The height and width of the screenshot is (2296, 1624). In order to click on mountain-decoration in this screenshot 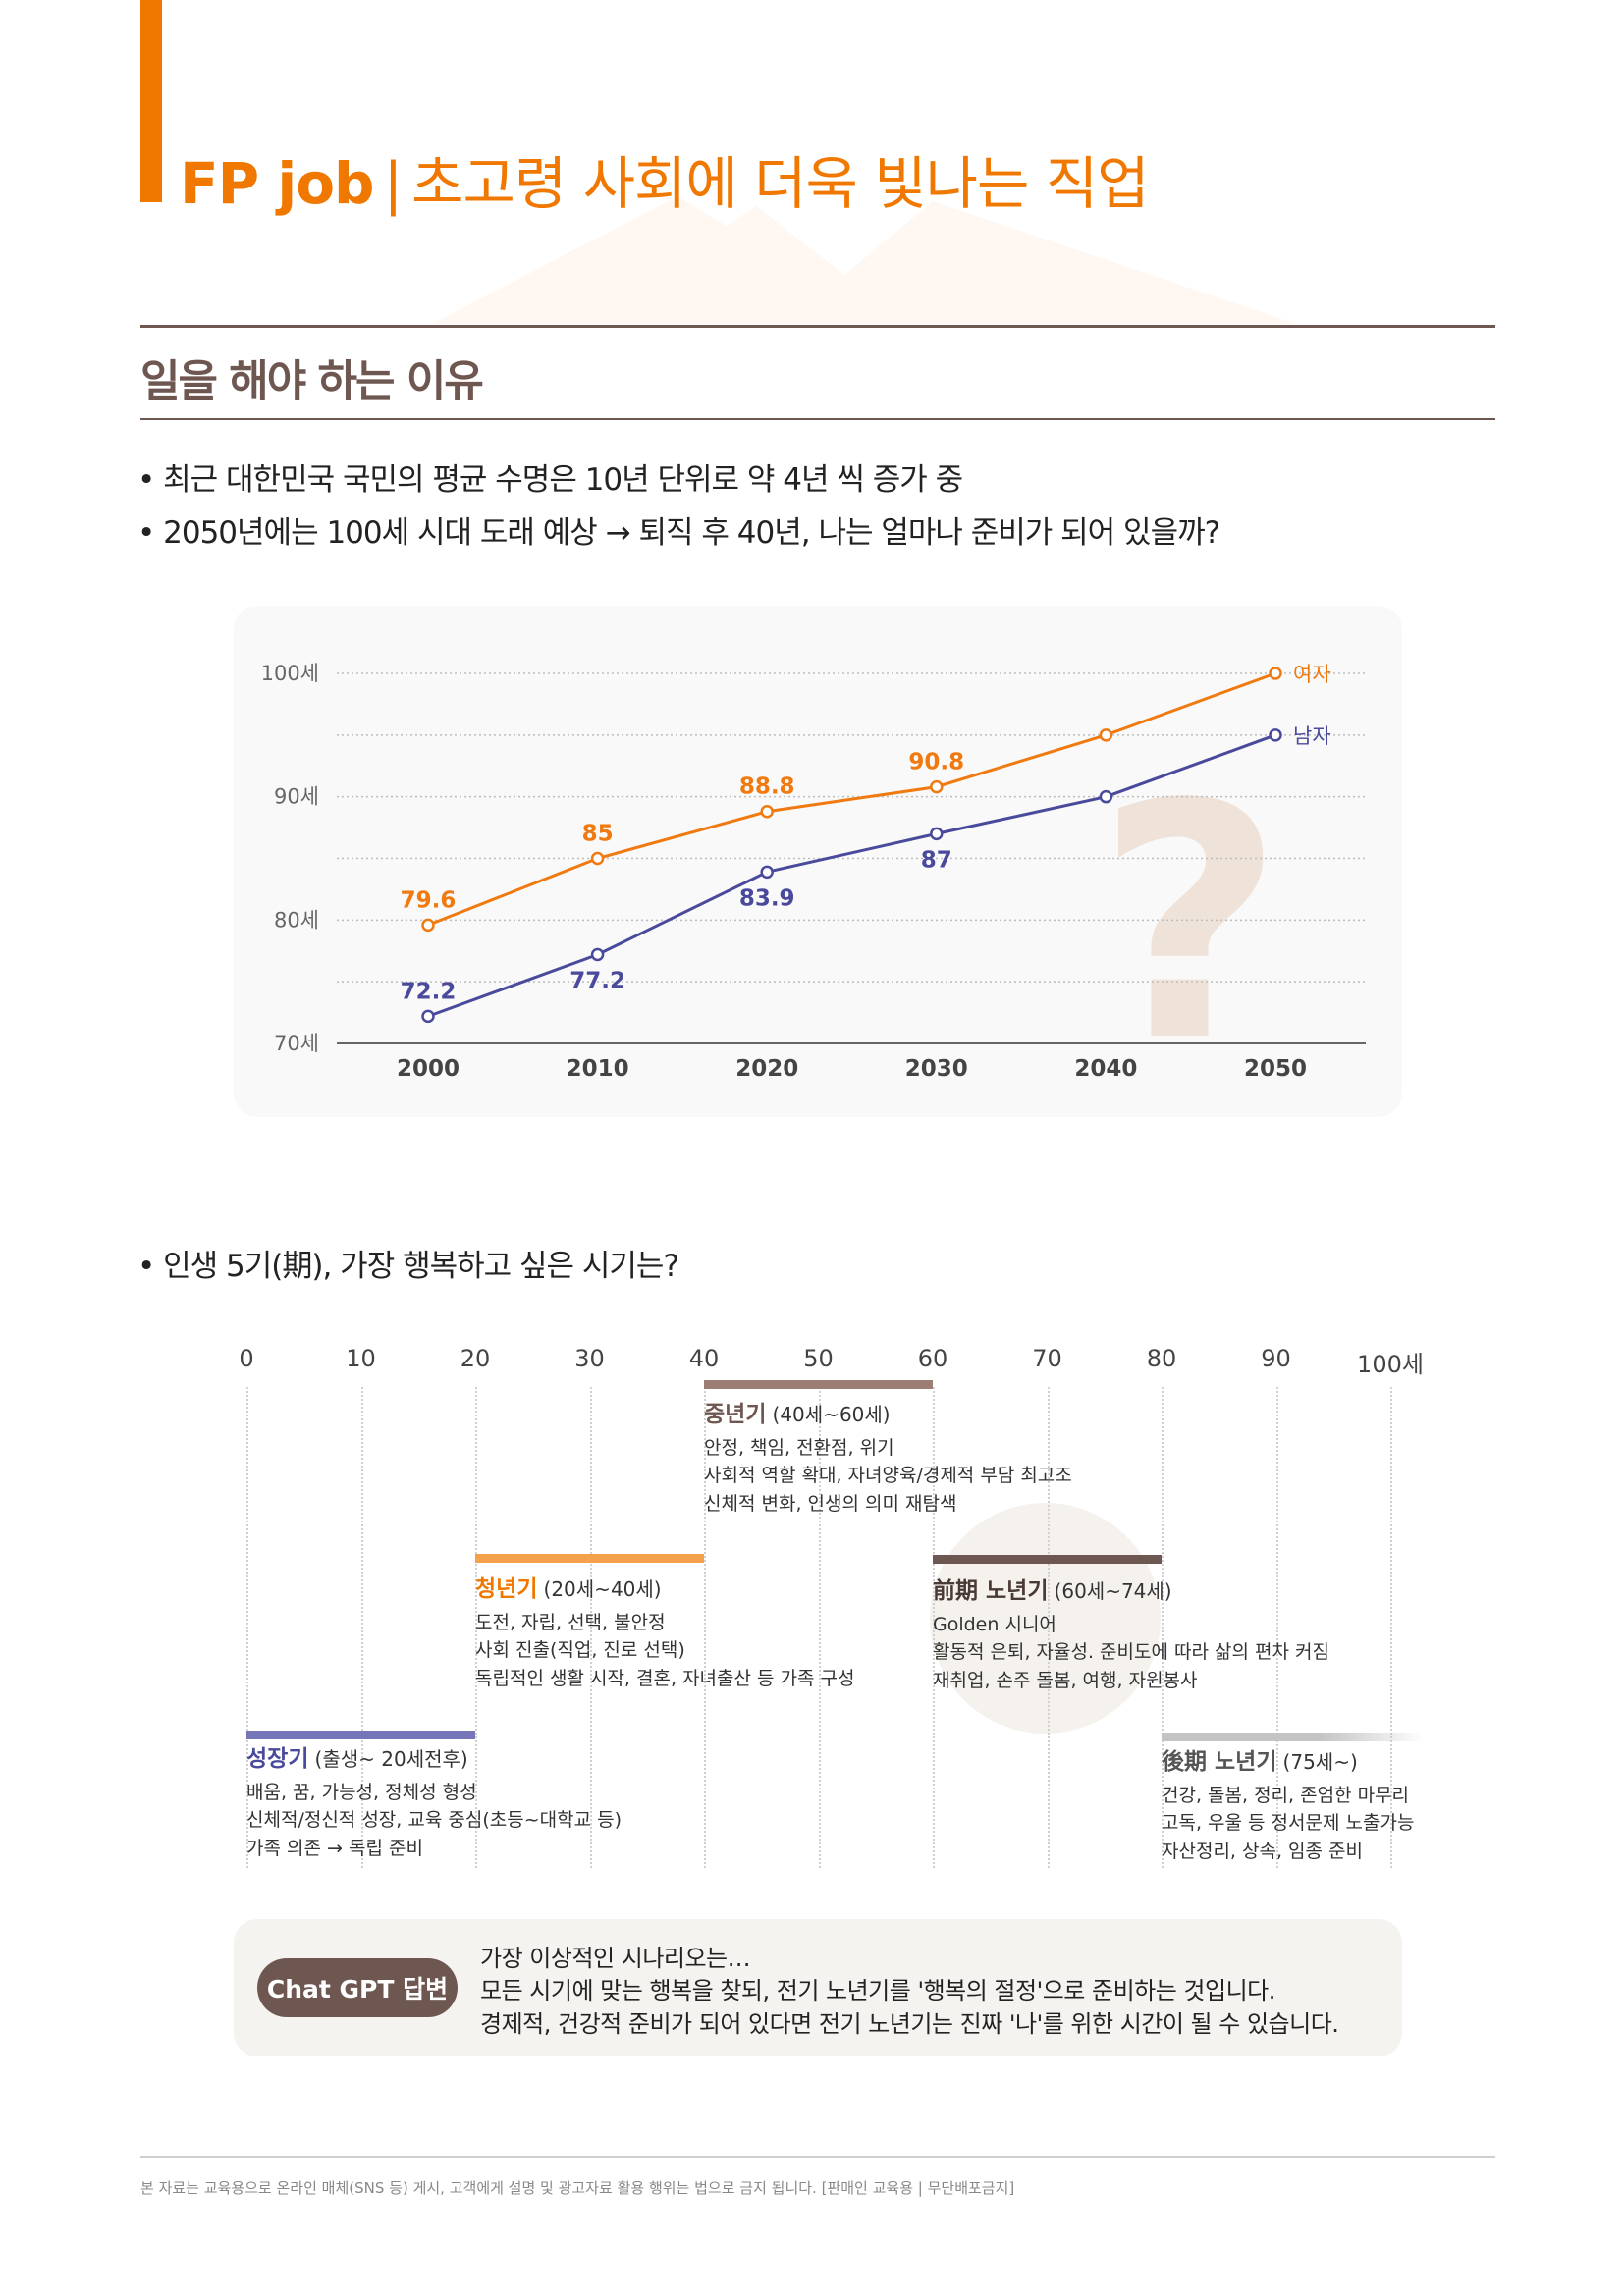, I will do `click(864, 260)`.